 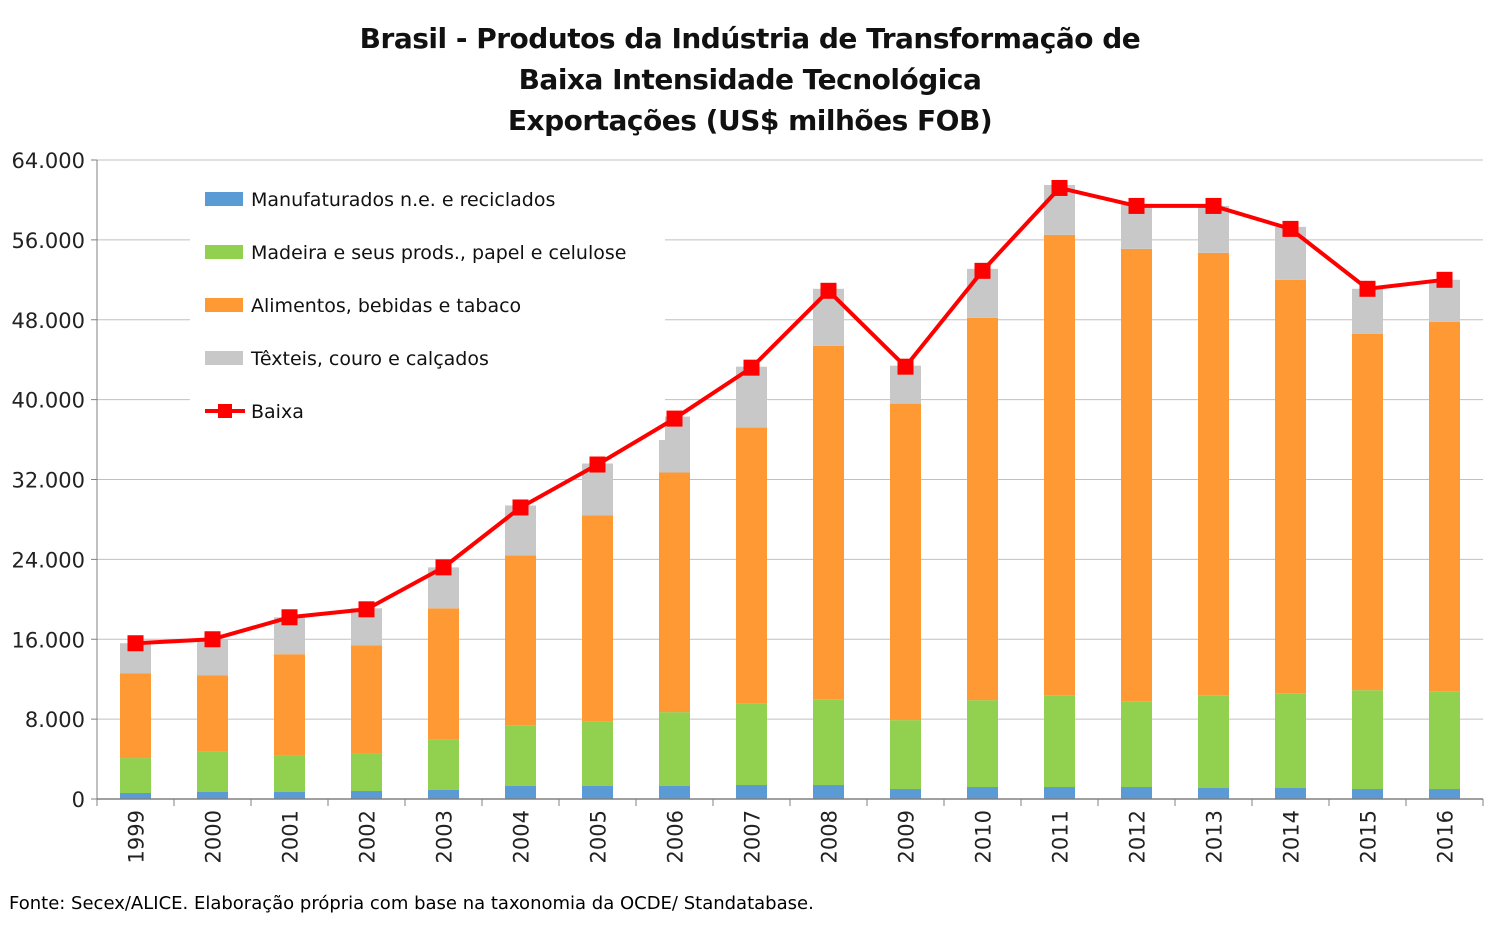 I want to click on legend-label: Têxteis, couro e calçados, so click(x=369, y=359).